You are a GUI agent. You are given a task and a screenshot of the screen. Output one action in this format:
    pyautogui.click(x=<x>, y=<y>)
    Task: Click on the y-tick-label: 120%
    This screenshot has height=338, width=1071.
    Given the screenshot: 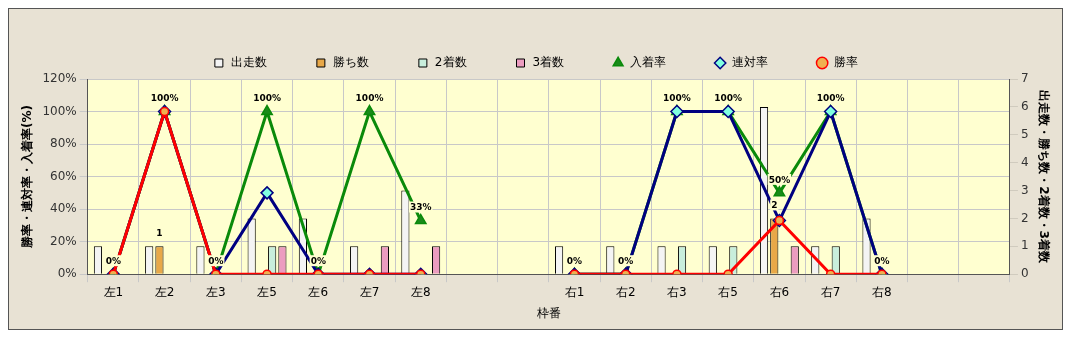 What is the action you would take?
    pyautogui.click(x=59, y=78)
    